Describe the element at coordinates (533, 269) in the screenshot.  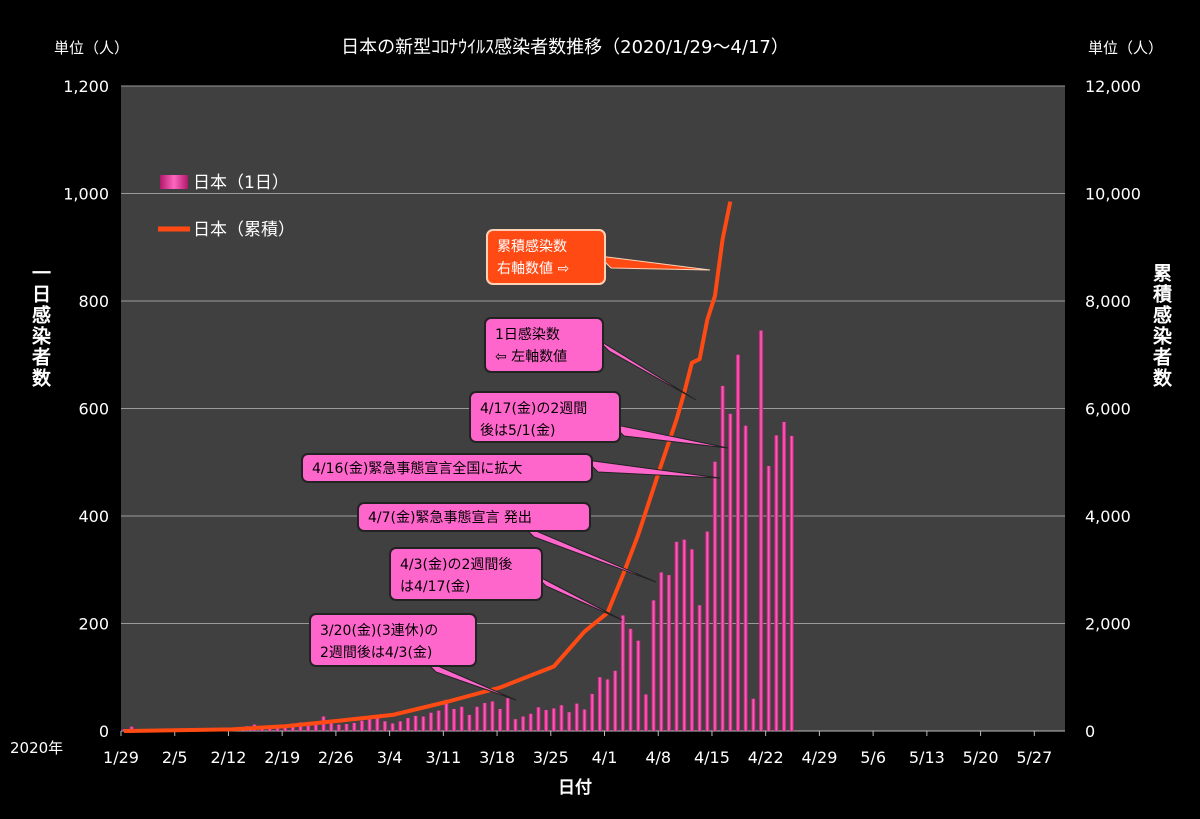
I see `callout-text: 右軸数値 ⇨` at that location.